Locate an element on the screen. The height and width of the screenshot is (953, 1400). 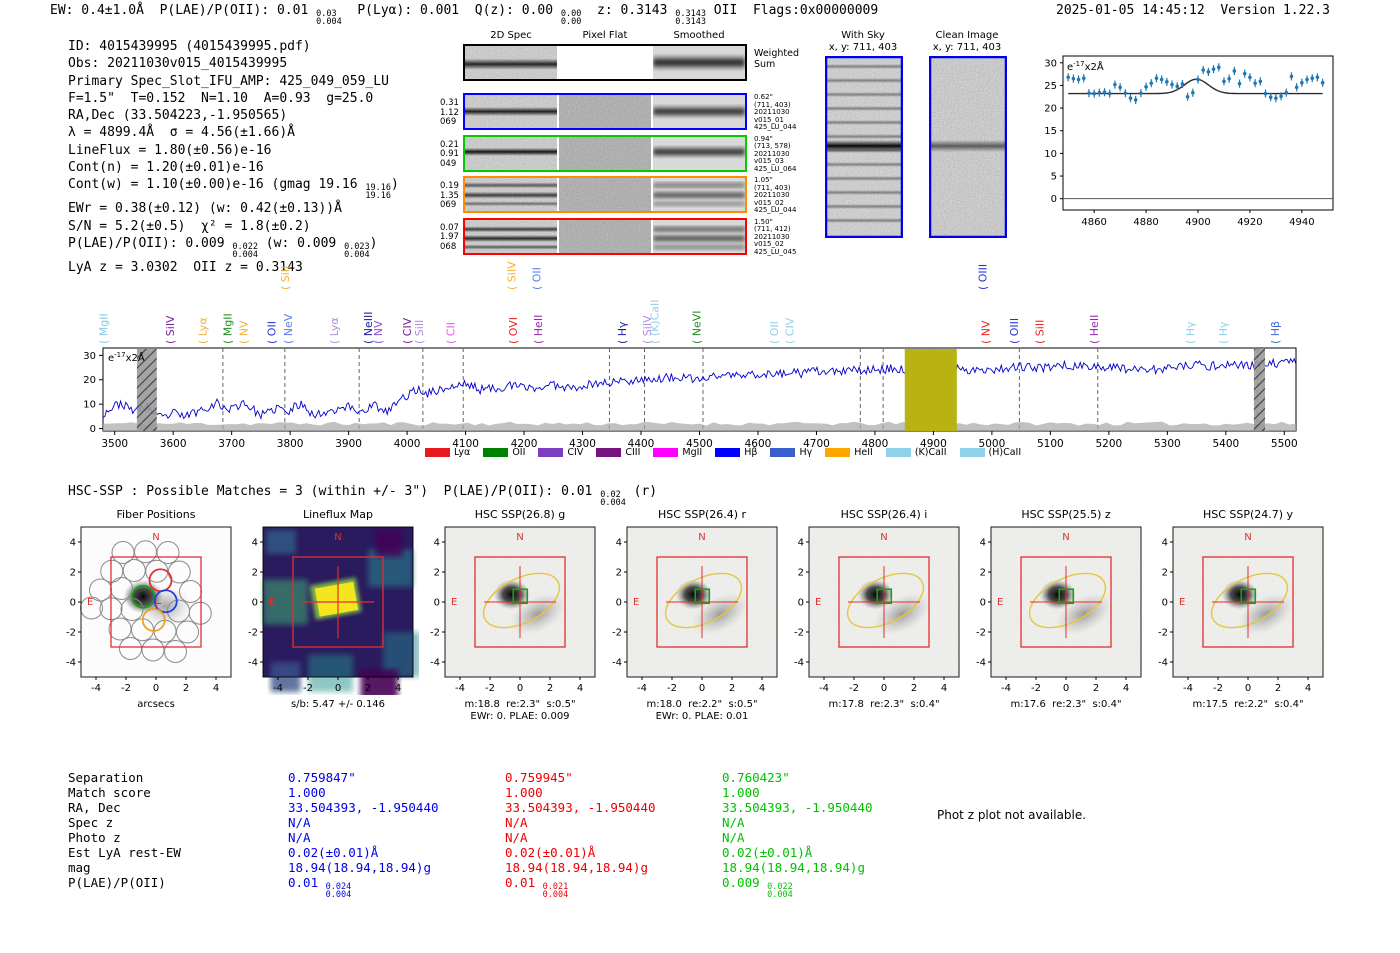
legend-label: Lyα is located at coordinates (462, 452).